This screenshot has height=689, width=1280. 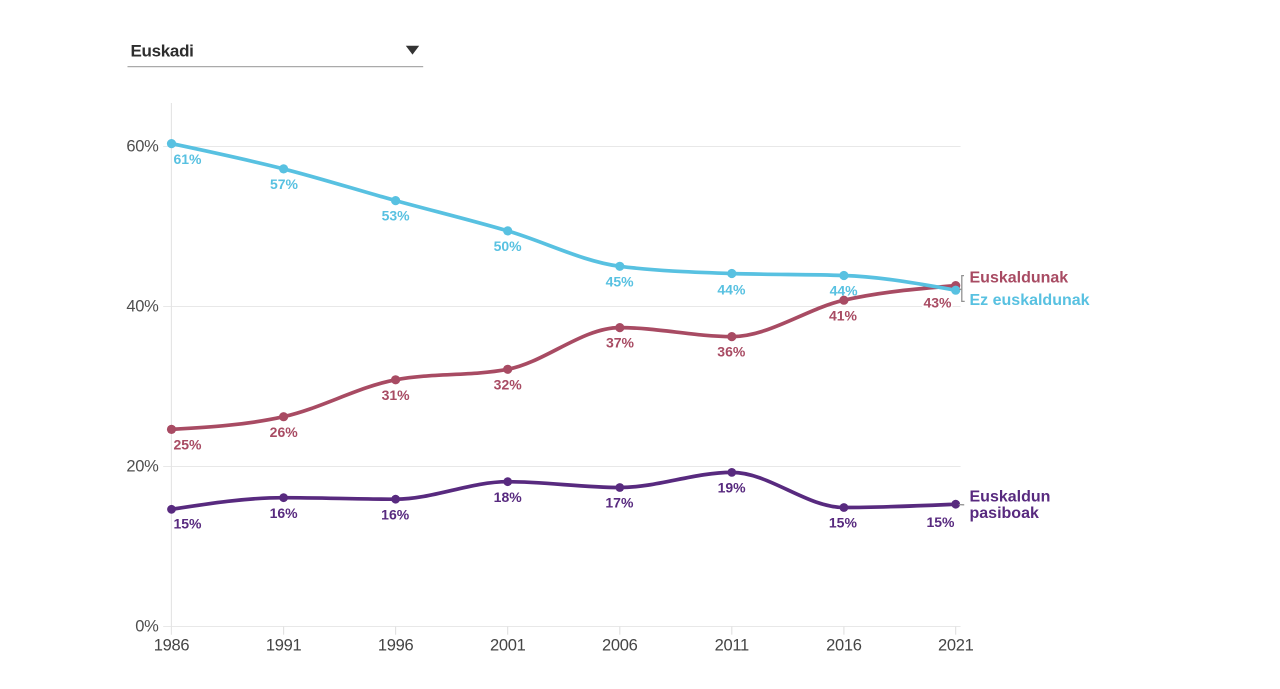 What do you see at coordinates (619, 503) in the screenshot?
I see `svg-text: 17%` at bounding box center [619, 503].